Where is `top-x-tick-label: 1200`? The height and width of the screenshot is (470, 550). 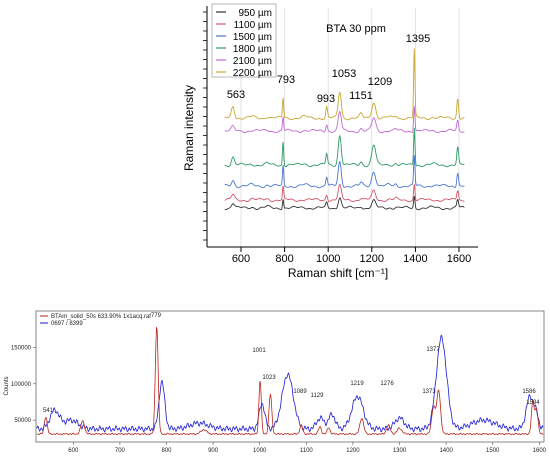 top-x-tick-label: 1200 is located at coordinates (372, 259).